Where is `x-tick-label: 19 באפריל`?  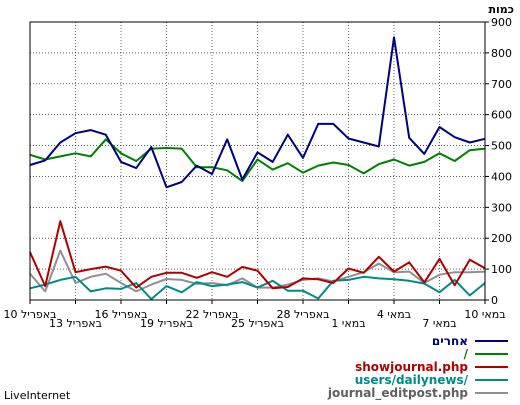
x-tick-label: 19 באפריל is located at coordinates (166, 323).